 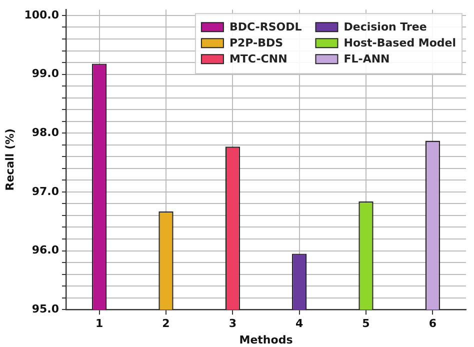 What do you see at coordinates (46, 309) in the screenshot?
I see `y-tick-label: 95.0` at bounding box center [46, 309].